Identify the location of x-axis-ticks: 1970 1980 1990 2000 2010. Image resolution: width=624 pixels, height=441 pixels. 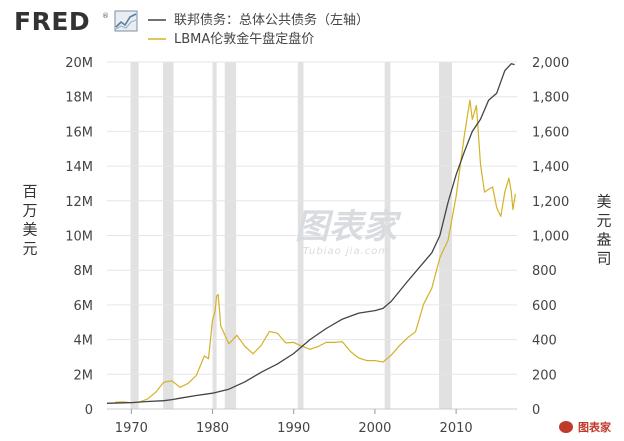
(294, 422).